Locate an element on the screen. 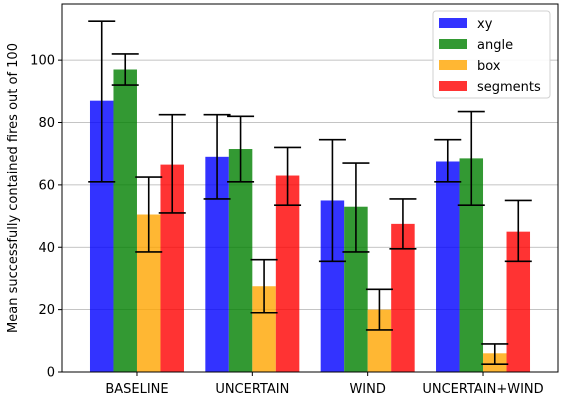 The width and height of the screenshot is (563, 400). error-bar-box-uncertain+wind is located at coordinates (495, 354).